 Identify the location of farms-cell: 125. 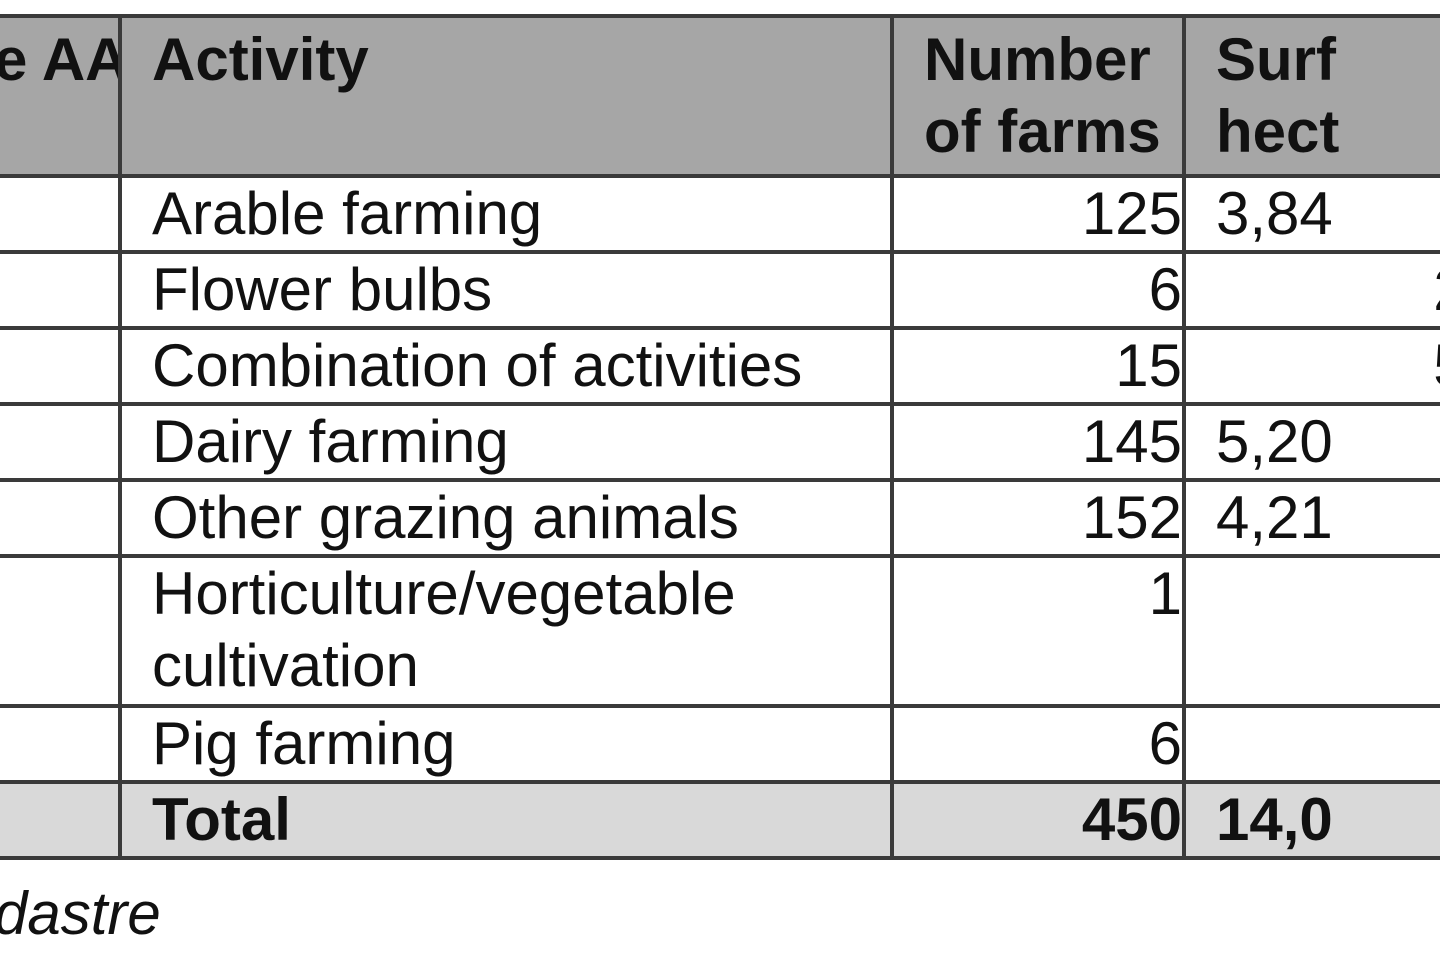
(1038, 214).